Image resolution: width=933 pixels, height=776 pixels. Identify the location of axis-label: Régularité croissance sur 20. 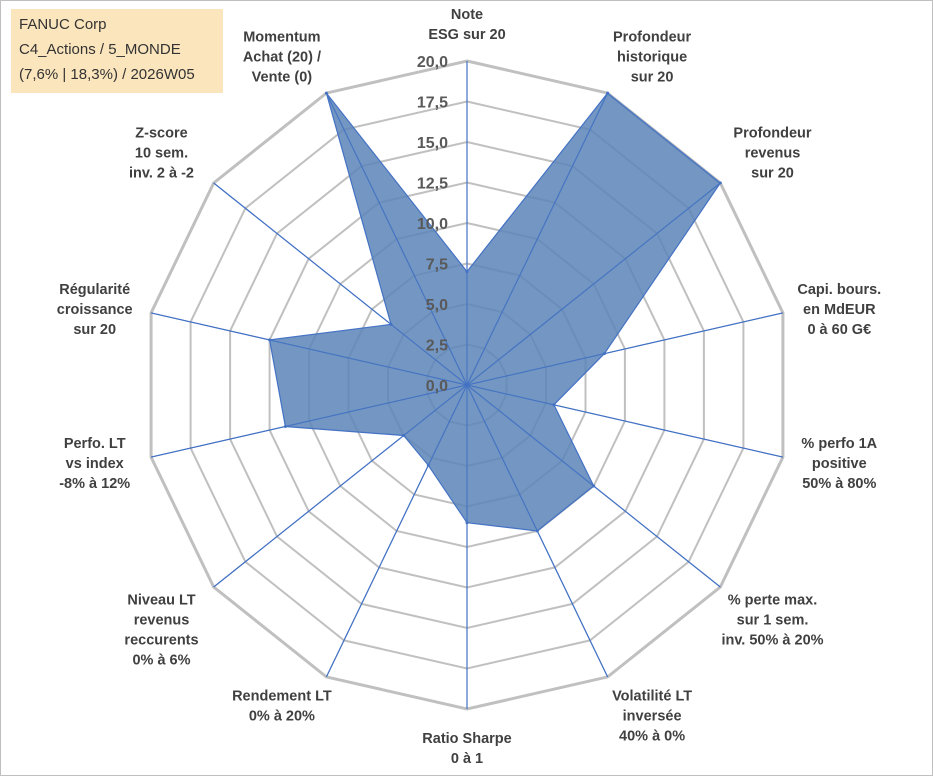
(95, 310).